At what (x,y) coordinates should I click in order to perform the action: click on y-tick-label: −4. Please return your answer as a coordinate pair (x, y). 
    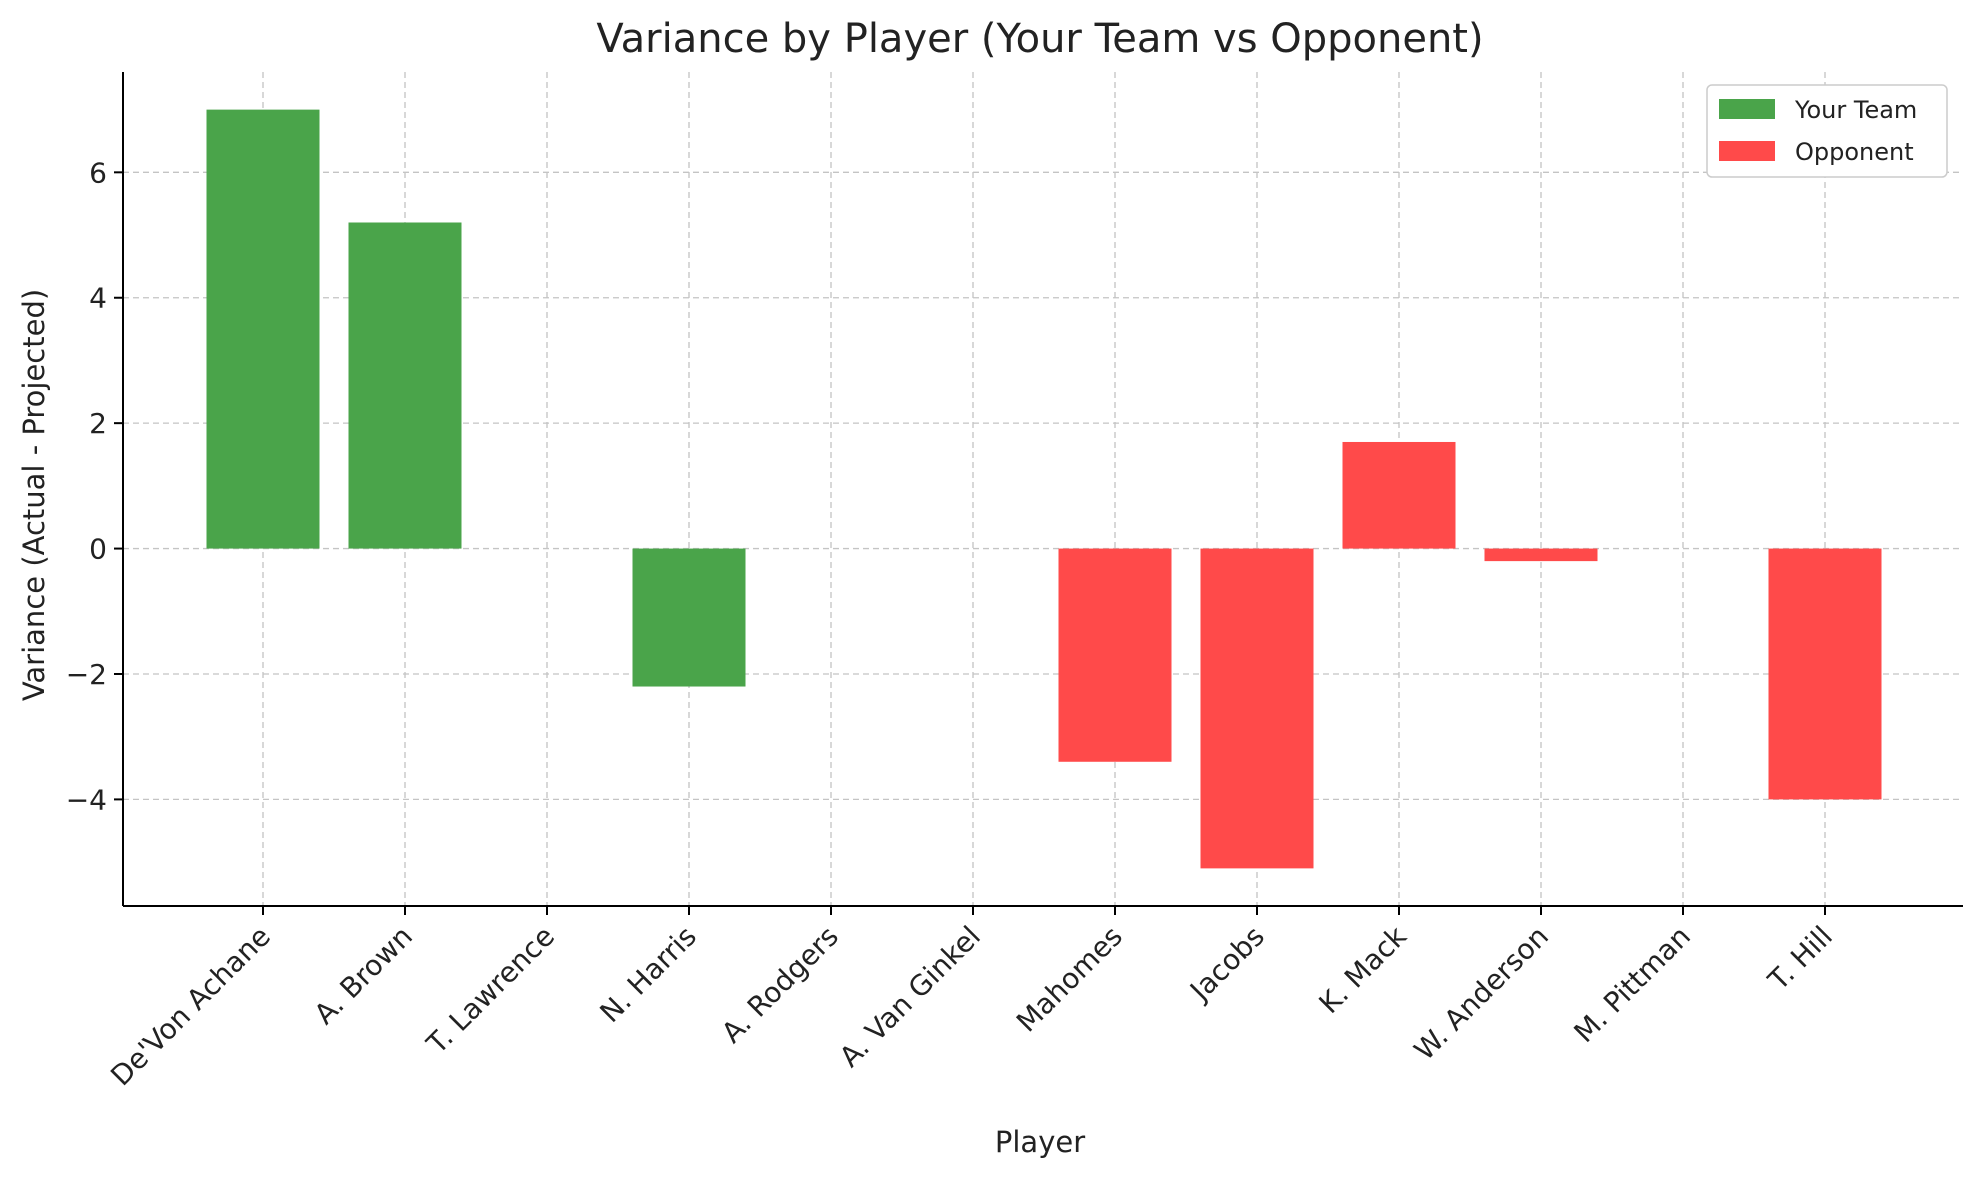
    Looking at the image, I should click on (86, 799).